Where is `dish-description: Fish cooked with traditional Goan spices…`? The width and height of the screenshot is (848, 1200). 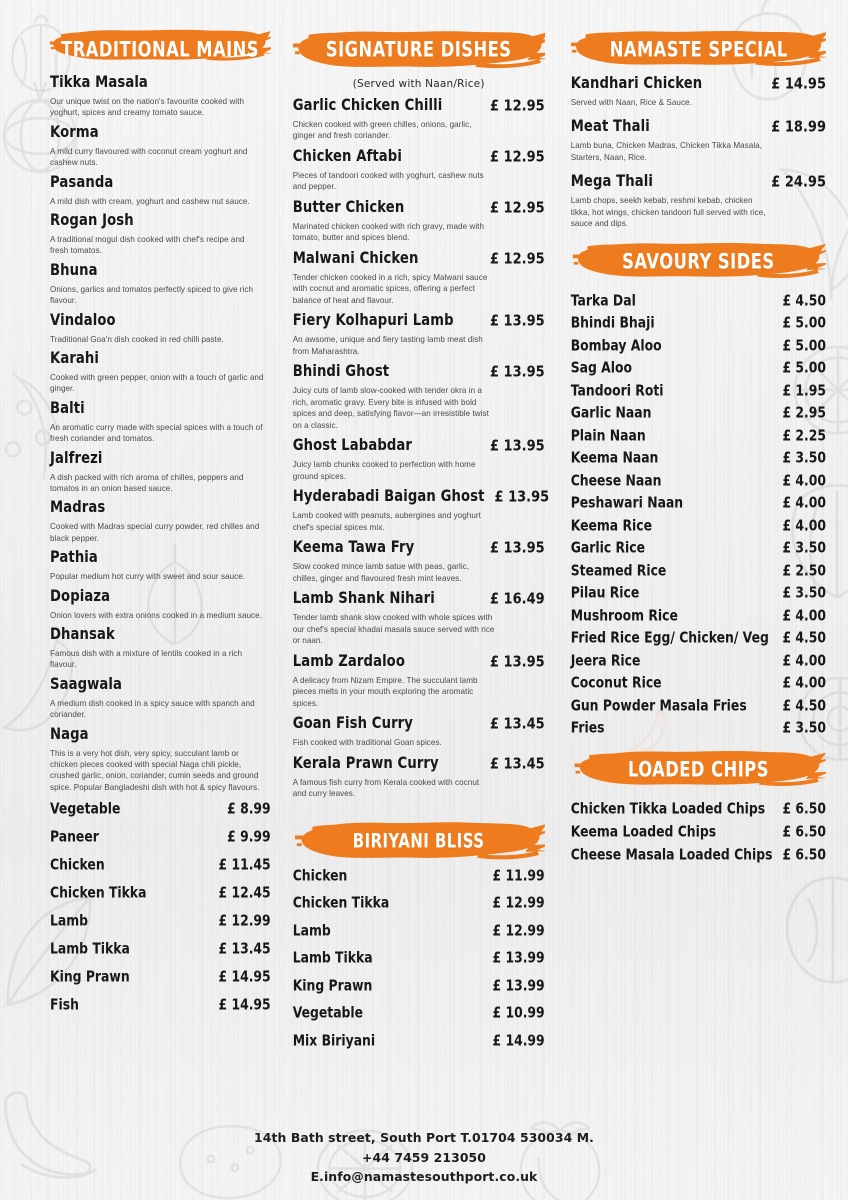
dish-description: Fish cooked with traditional Goan spices… is located at coordinates (367, 743).